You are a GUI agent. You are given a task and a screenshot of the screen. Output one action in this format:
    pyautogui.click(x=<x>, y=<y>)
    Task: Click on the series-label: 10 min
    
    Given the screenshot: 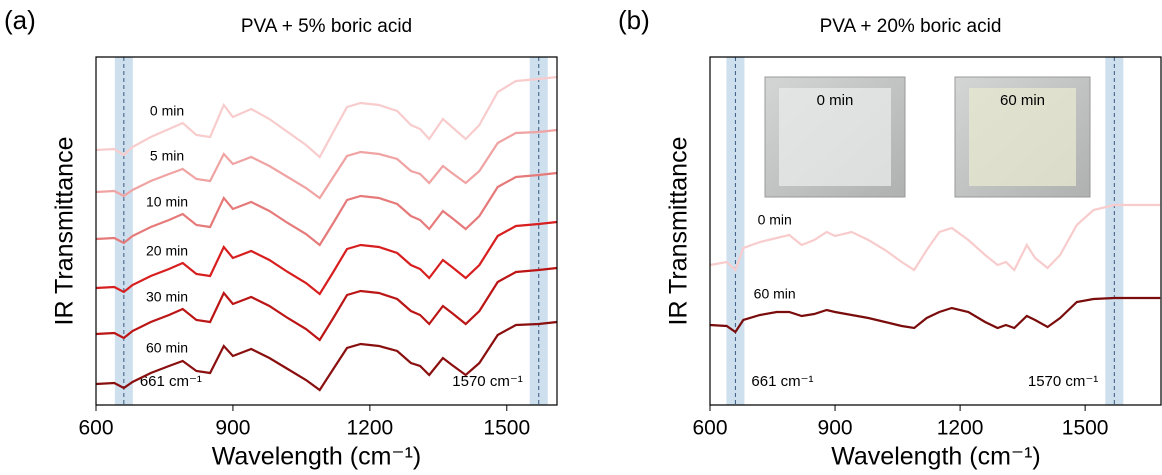 What is the action you would take?
    pyautogui.click(x=167, y=202)
    